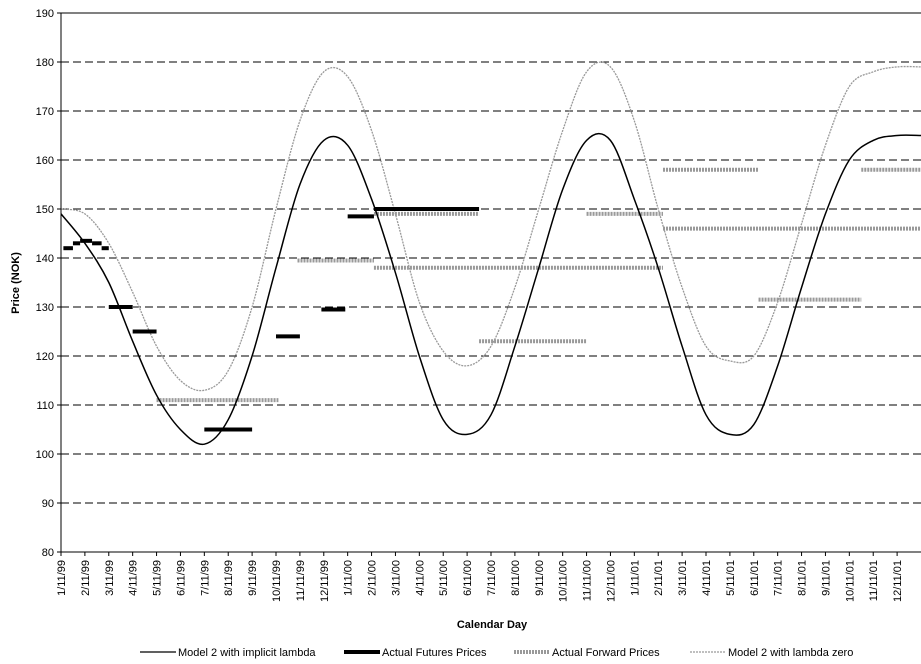  I want to click on x-tick-label-29: 6/11/01, so click(755, 578).